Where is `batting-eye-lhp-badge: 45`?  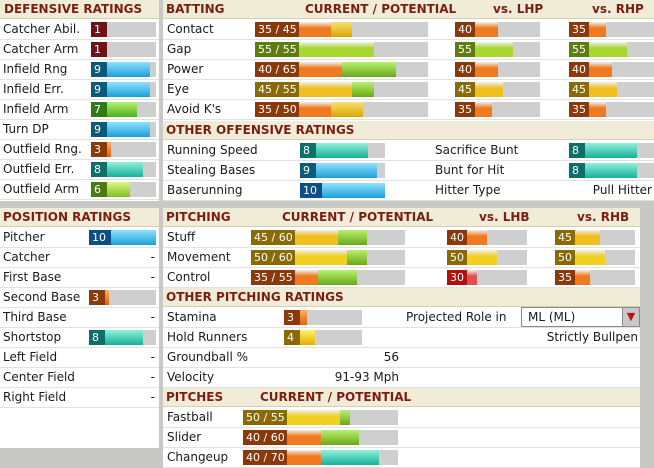 batting-eye-lhp-badge: 45 is located at coordinates (465, 89).